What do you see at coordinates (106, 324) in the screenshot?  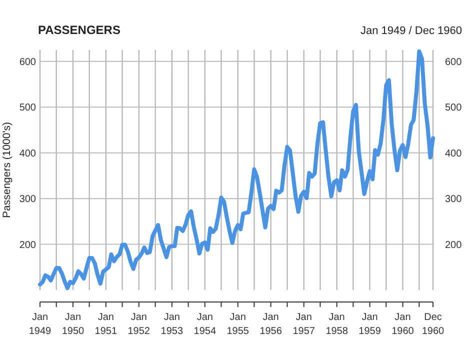 I see `x-tick-label: Jan 1951` at bounding box center [106, 324].